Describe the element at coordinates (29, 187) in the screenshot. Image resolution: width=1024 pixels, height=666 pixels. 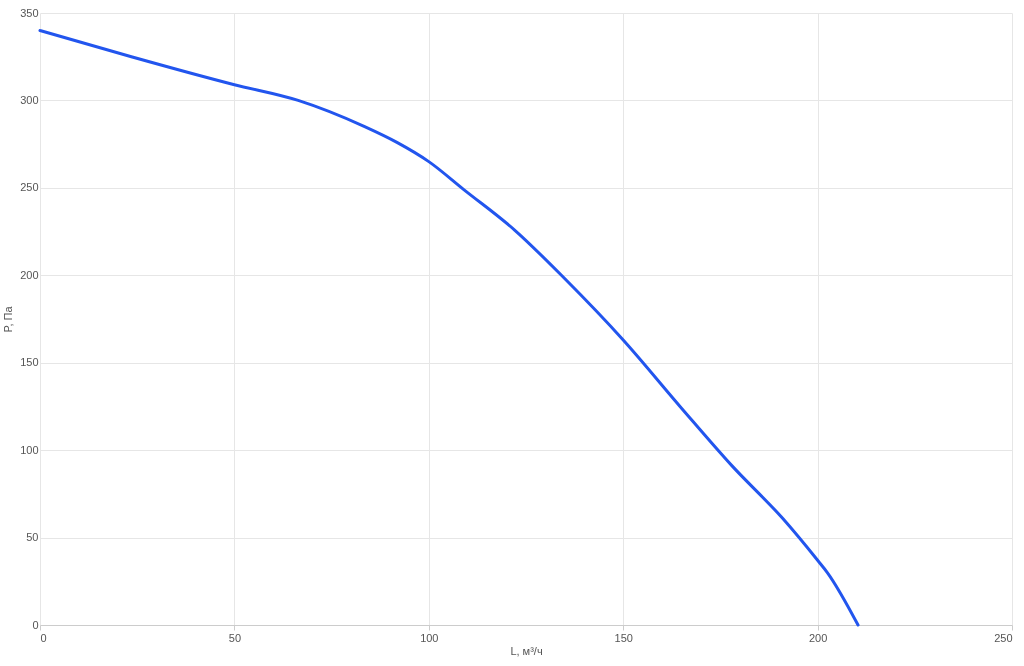
I see `y-tick-label: 250` at that location.